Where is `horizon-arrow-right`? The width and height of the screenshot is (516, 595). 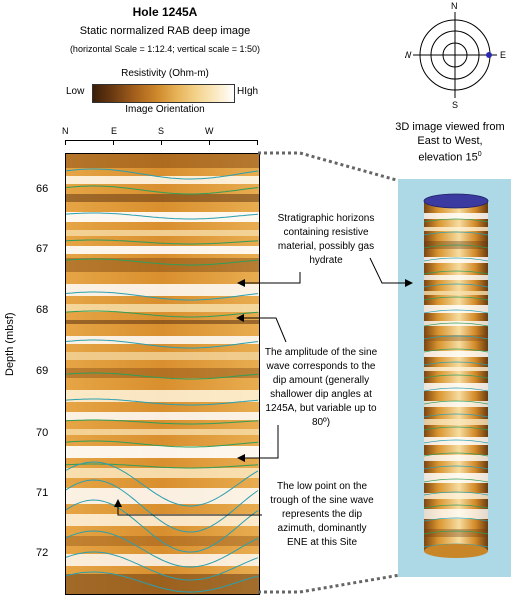 horizon-arrow-right is located at coordinates (391, 272).